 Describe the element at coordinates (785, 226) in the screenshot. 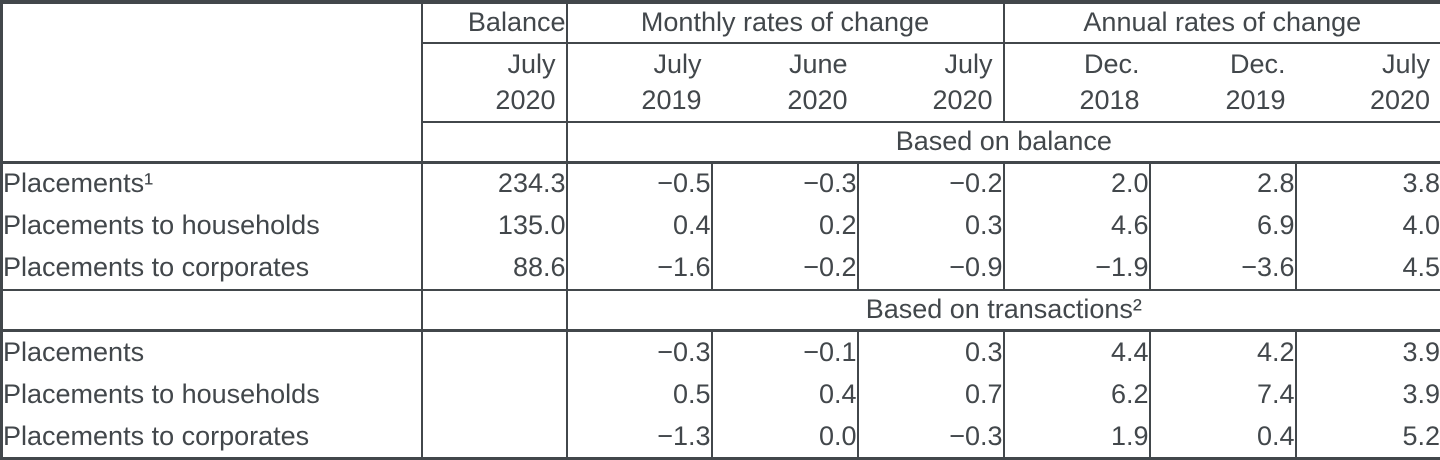

I see `rate-value: 0.2` at that location.